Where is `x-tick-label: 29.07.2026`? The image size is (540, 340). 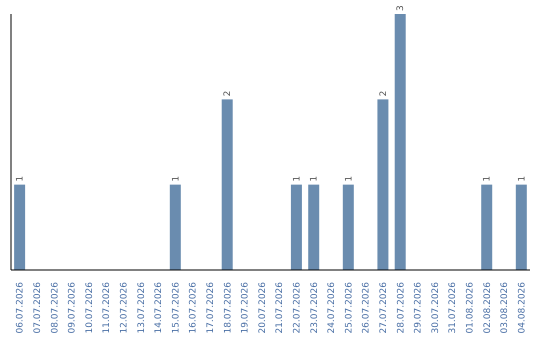 x-tick-label: 29.07.2026 is located at coordinates (419, 308).